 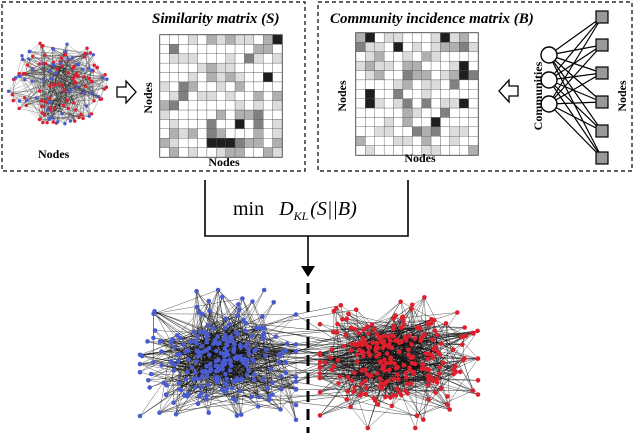 What do you see at coordinates (549, 80) in the screenshot?
I see `community-node` at bounding box center [549, 80].